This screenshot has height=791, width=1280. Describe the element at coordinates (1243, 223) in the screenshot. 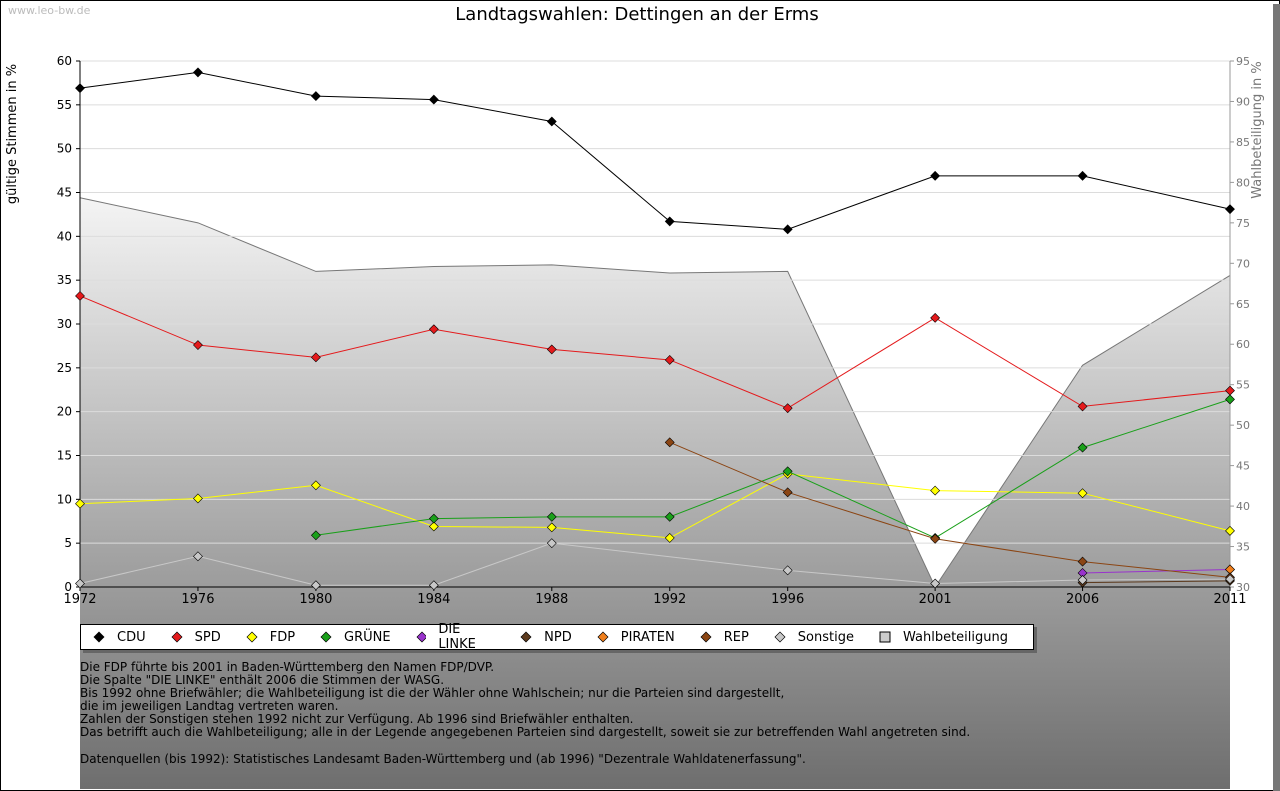

I see `y2-tick-label: 75` at that location.